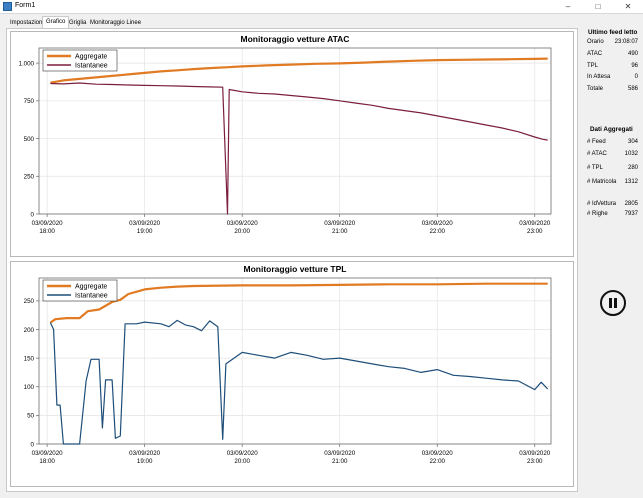 The height and width of the screenshot is (498, 643). Describe the element at coordinates (568, 6) in the screenshot. I see `minimize-icon: –` at that location.